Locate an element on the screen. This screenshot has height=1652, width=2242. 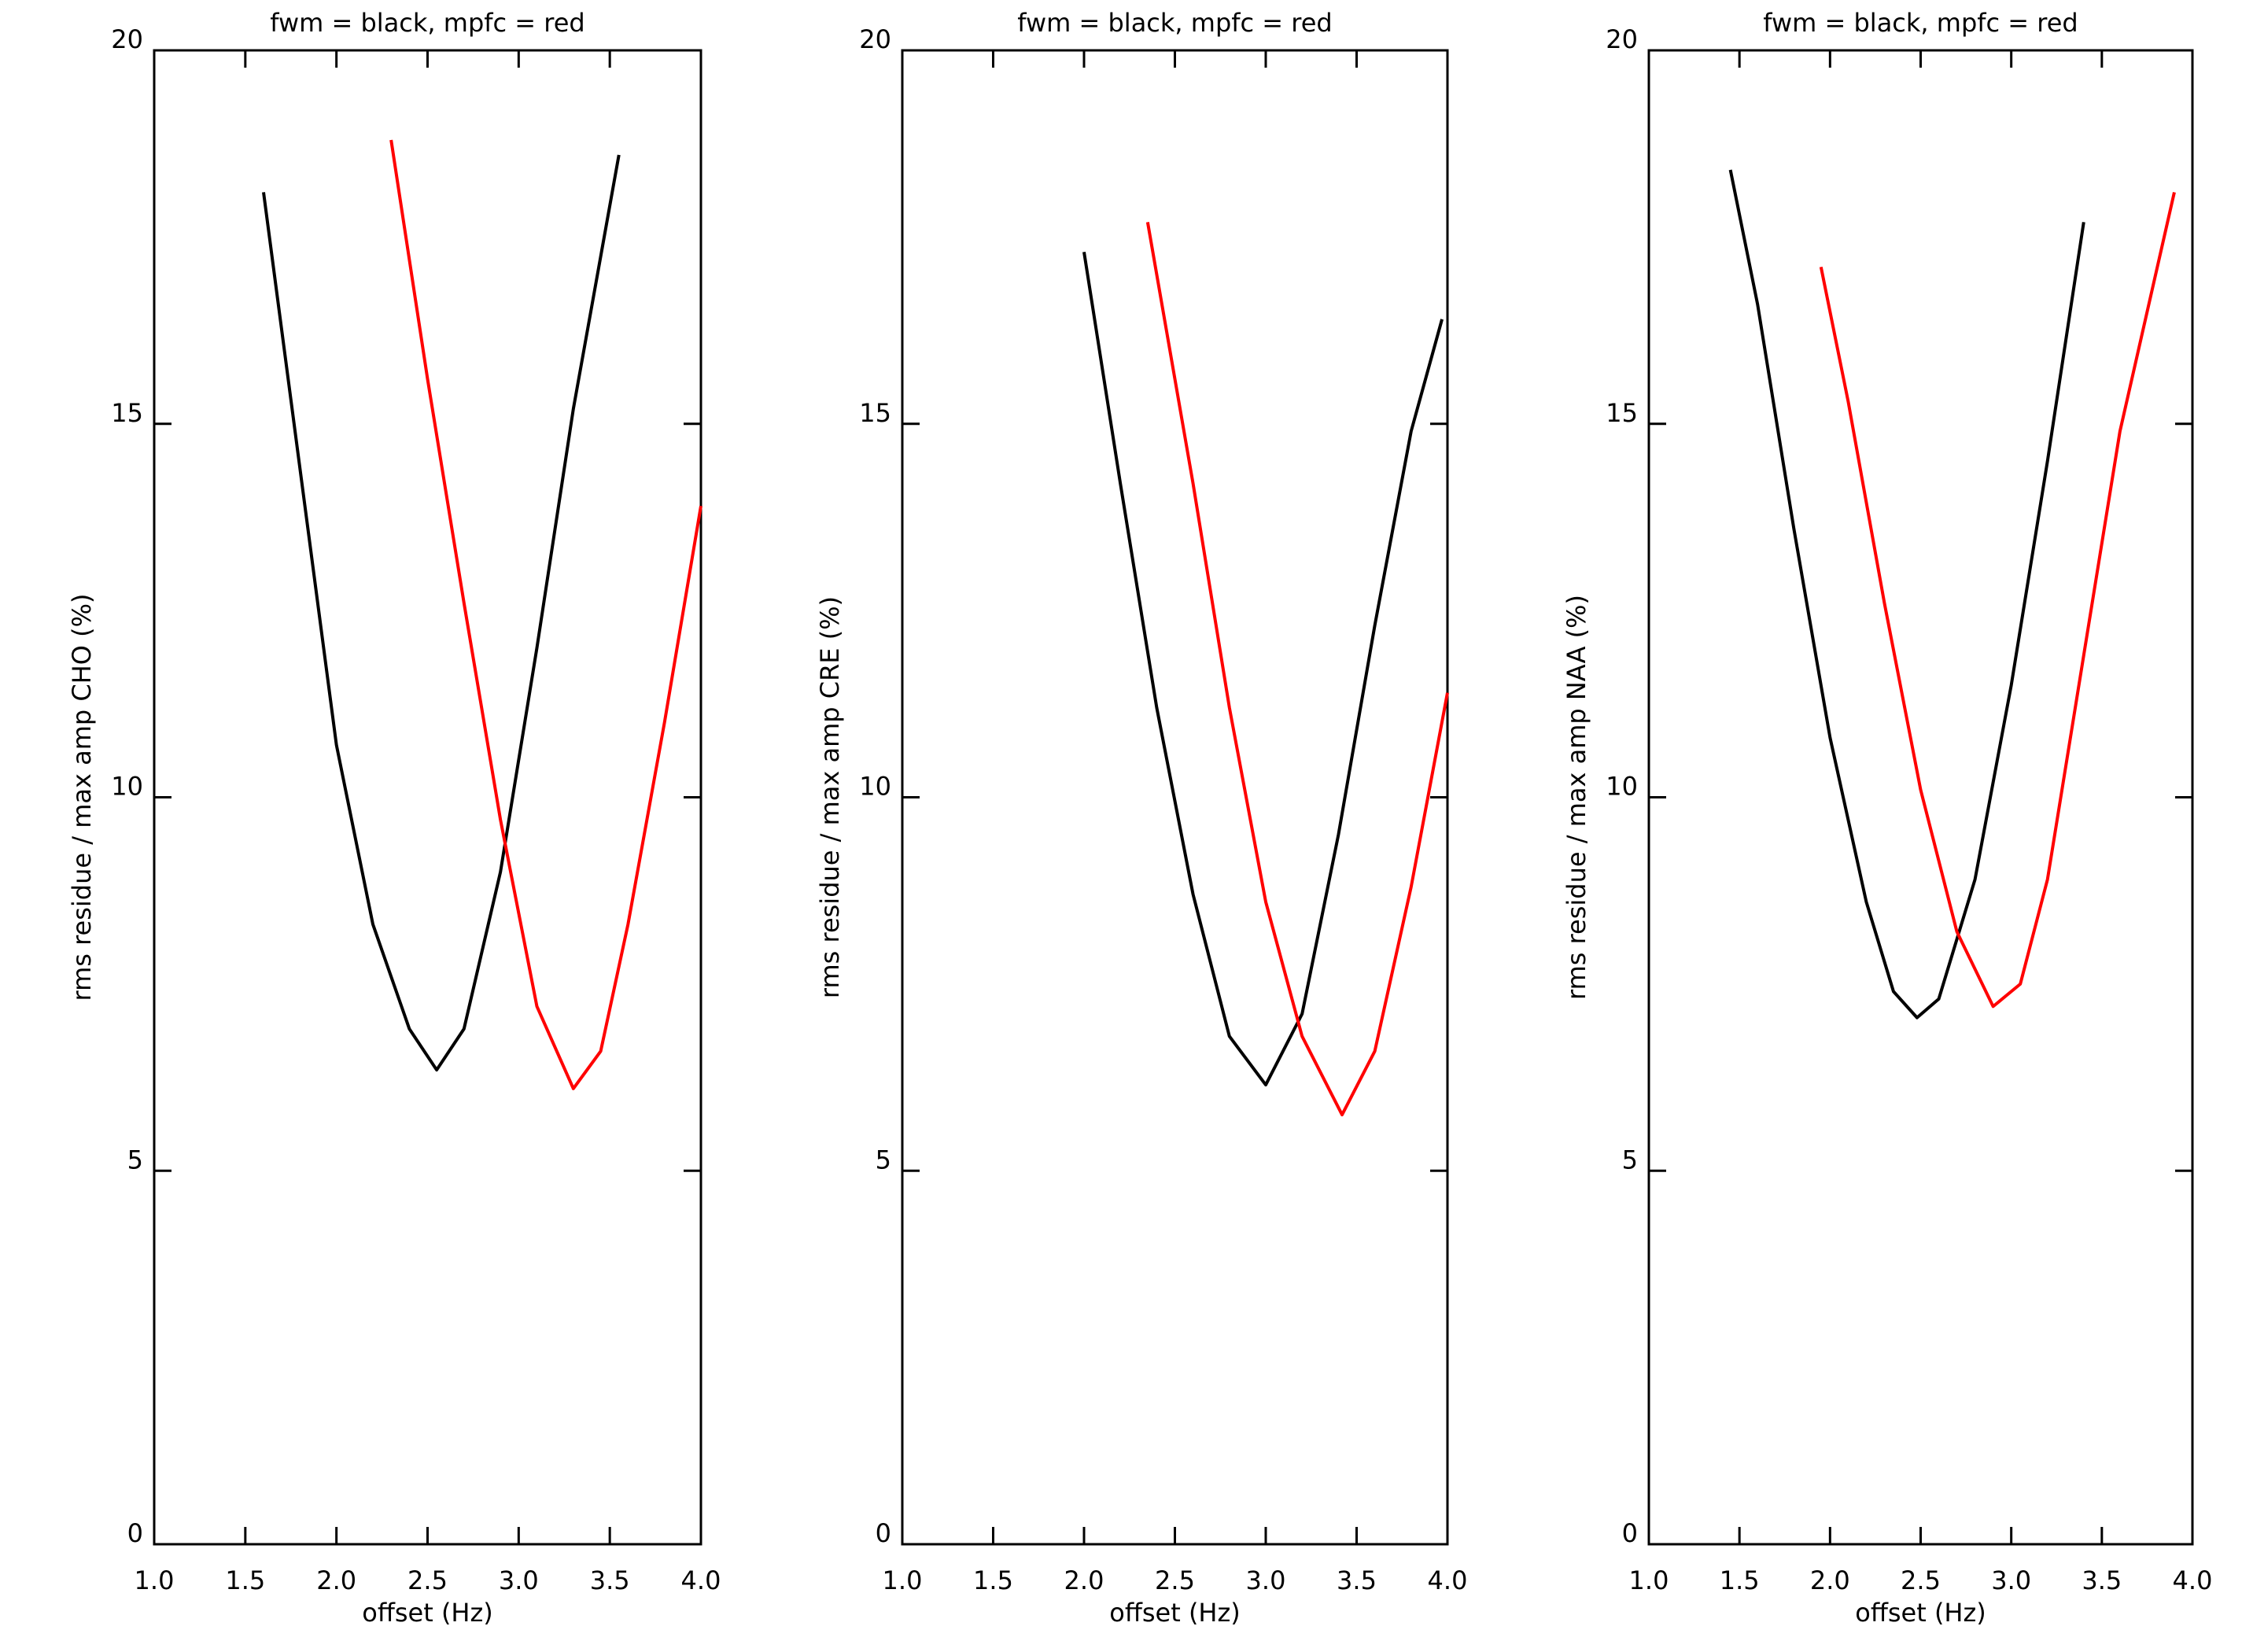
y-axis-label: rms residue / max amp CHO (%) is located at coordinates (82, 797).